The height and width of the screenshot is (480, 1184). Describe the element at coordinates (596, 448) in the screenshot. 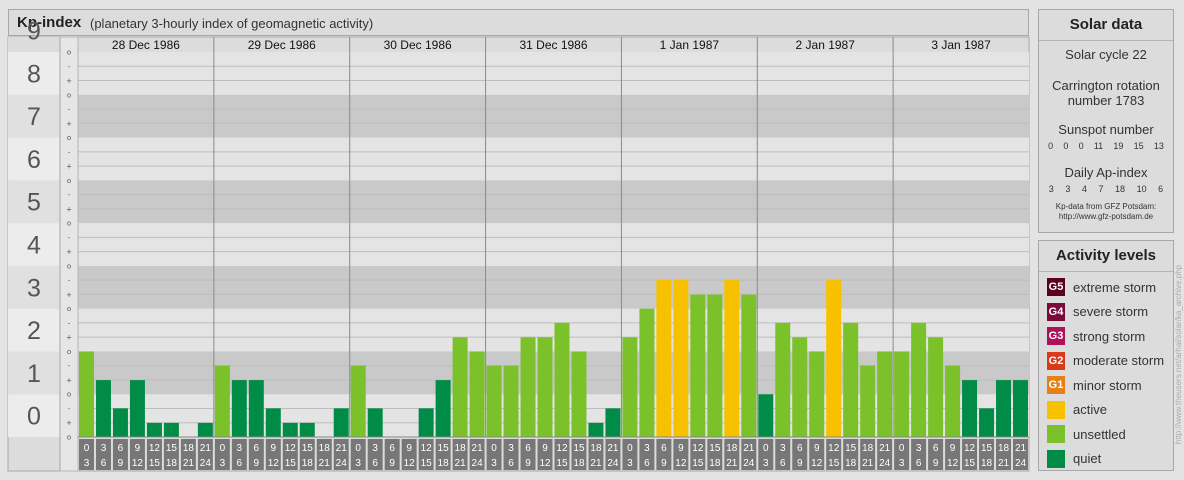

I see `hour-label-start: 18` at that location.